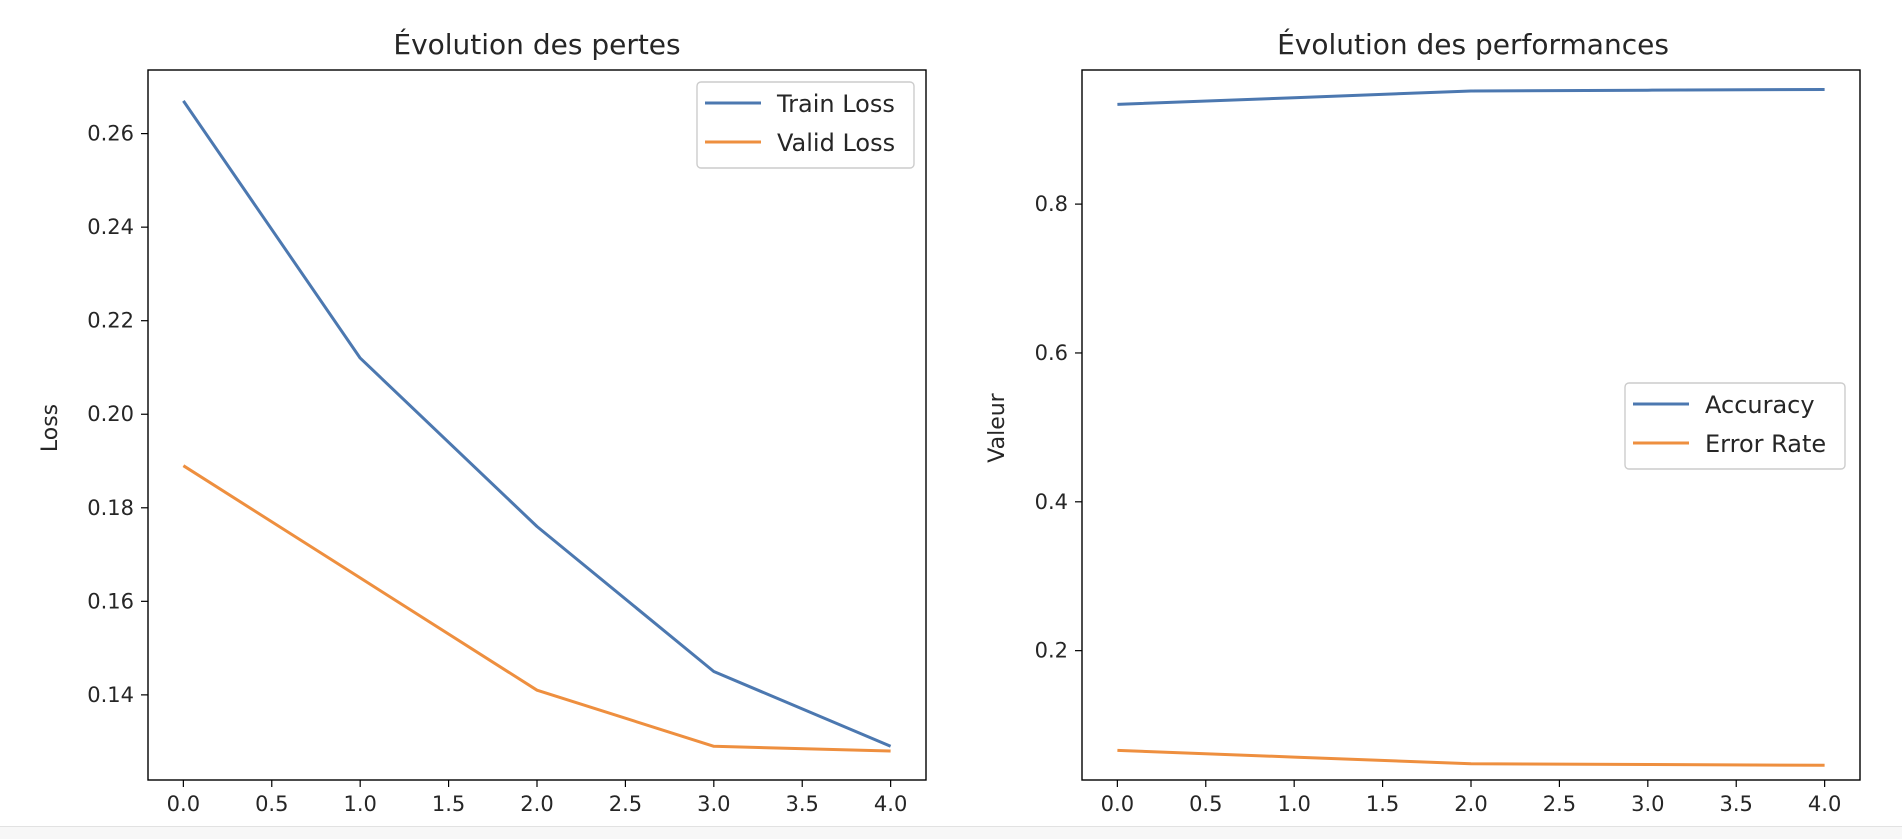  Describe the element at coordinates (1473, 44) in the screenshot. I see `performance-chart-title: Évolution des performances` at that location.